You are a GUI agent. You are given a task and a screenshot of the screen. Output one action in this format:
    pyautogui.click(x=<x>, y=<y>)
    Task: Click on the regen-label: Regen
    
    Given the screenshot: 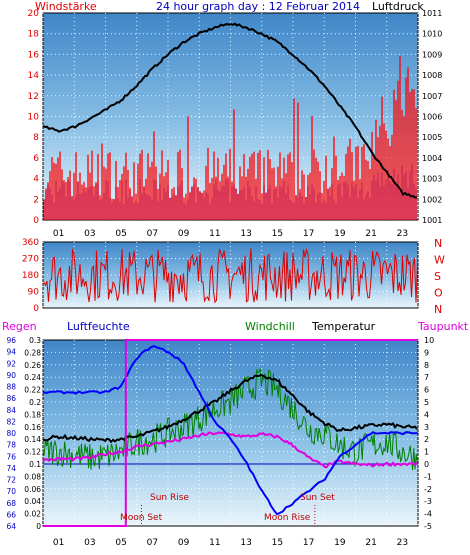 What is the action you would take?
    pyautogui.click(x=19, y=326)
    